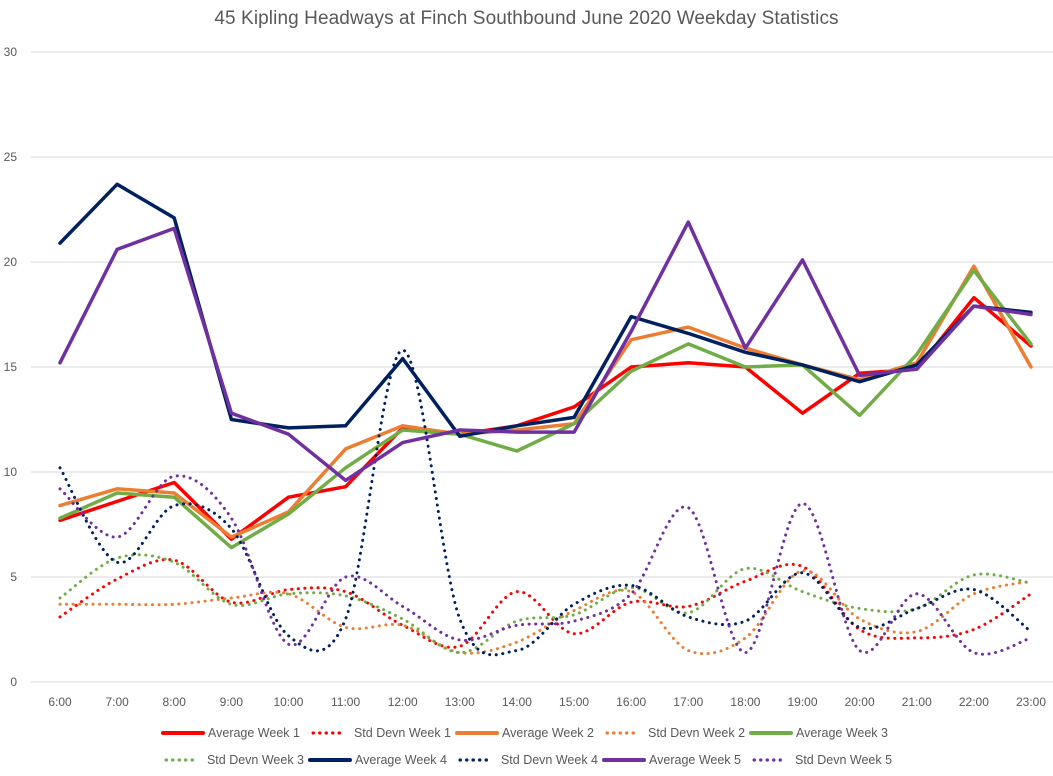 This screenshot has width=1053, height=776. What do you see at coordinates (745, 702) in the screenshot?
I see `x-tick-label: 18:00` at bounding box center [745, 702].